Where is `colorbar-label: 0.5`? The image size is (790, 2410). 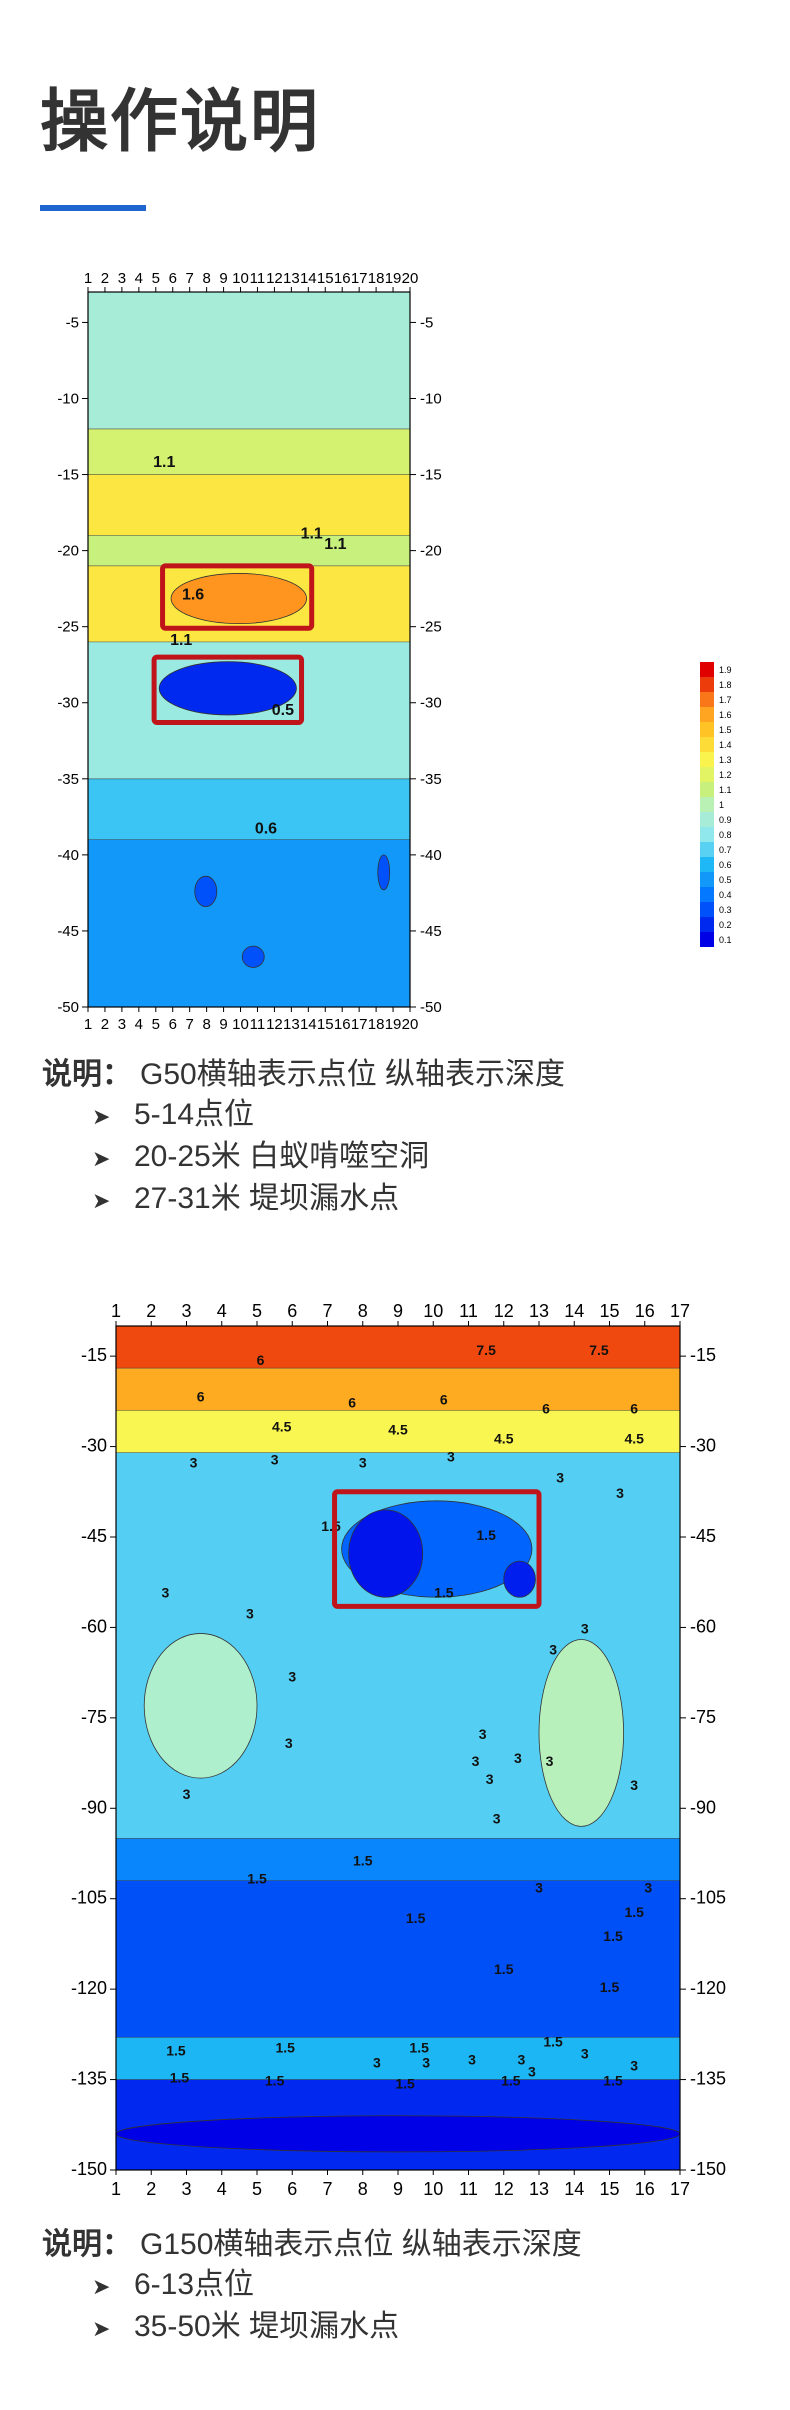 colorbar-label: 0.5 is located at coordinates (725, 880).